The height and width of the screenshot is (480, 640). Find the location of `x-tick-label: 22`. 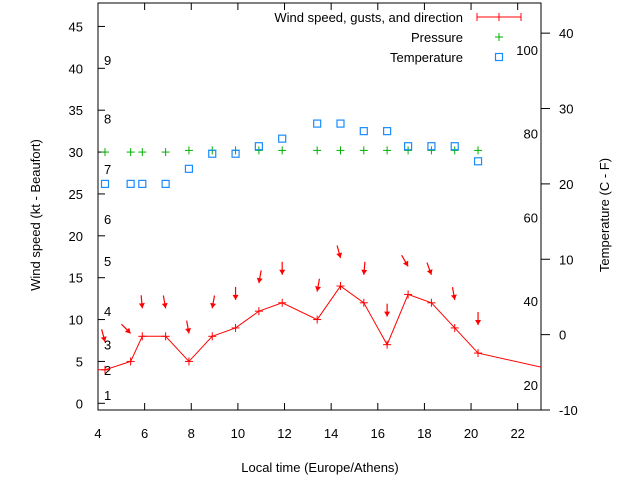

x-tick-label: 22 is located at coordinates (517, 433).